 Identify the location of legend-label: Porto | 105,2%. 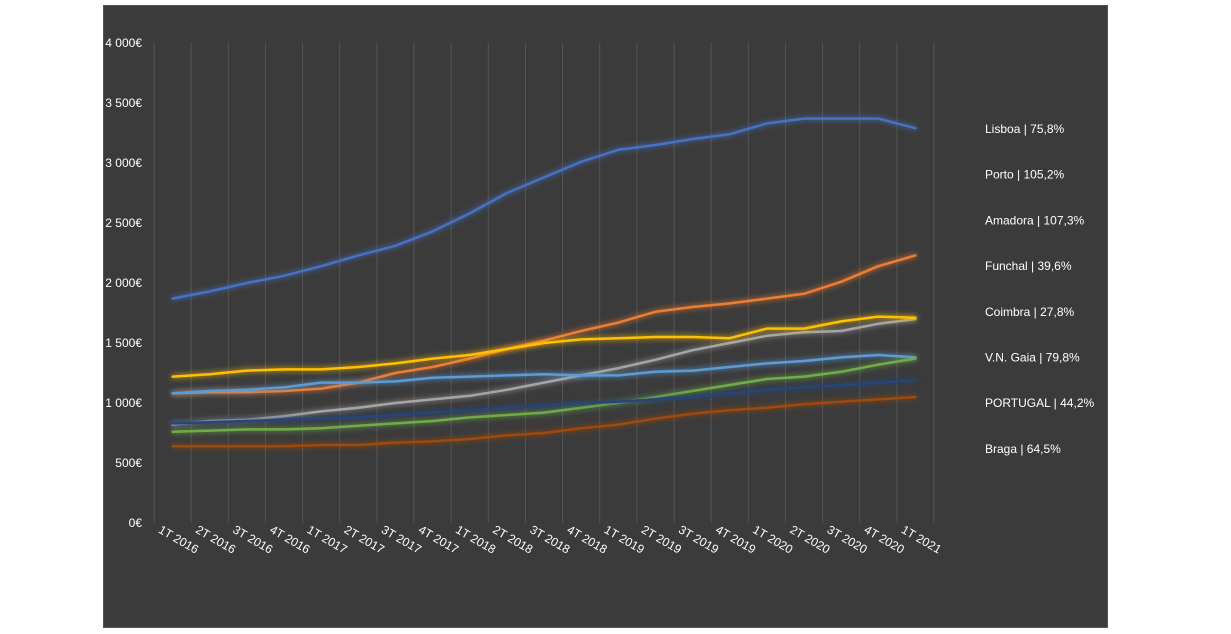
(1024, 175).